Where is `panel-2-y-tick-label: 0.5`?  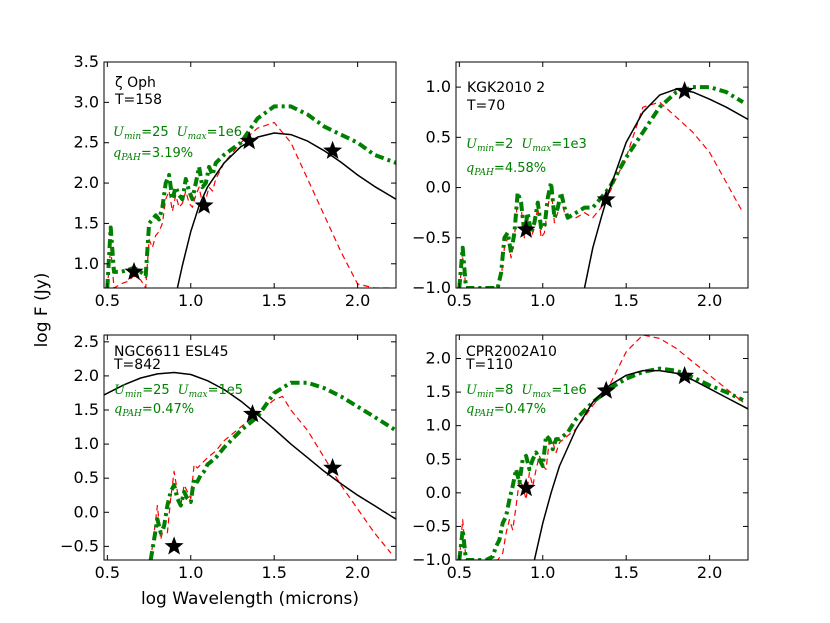
panel-2-y-tick-label: 0.5 is located at coordinates (438, 136).